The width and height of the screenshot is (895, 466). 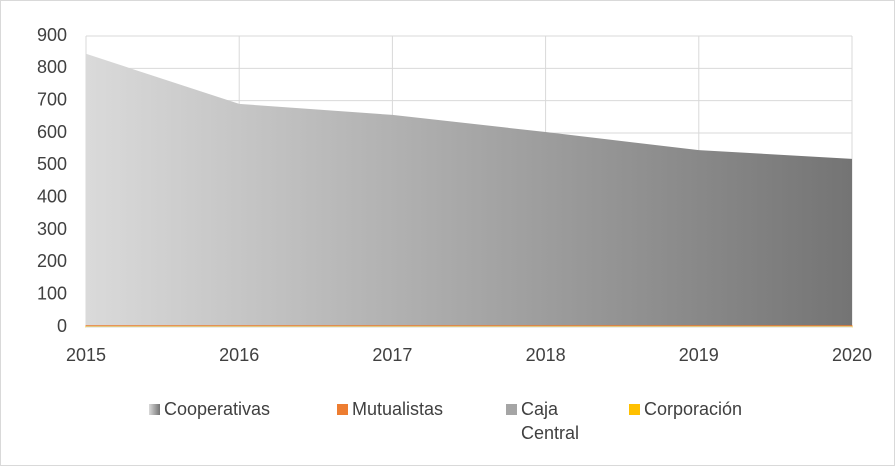 I want to click on legend-item: Cooperativas, so click(x=256, y=409).